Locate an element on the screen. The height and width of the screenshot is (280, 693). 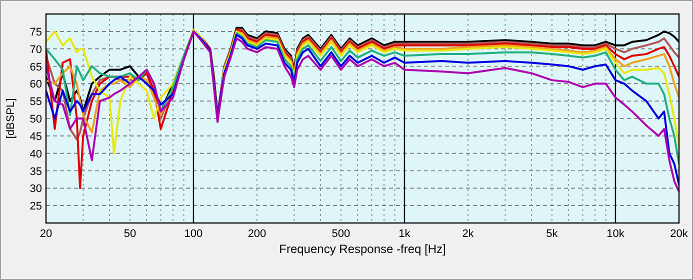
y-tick-label: 55 is located at coordinates (36, 102).